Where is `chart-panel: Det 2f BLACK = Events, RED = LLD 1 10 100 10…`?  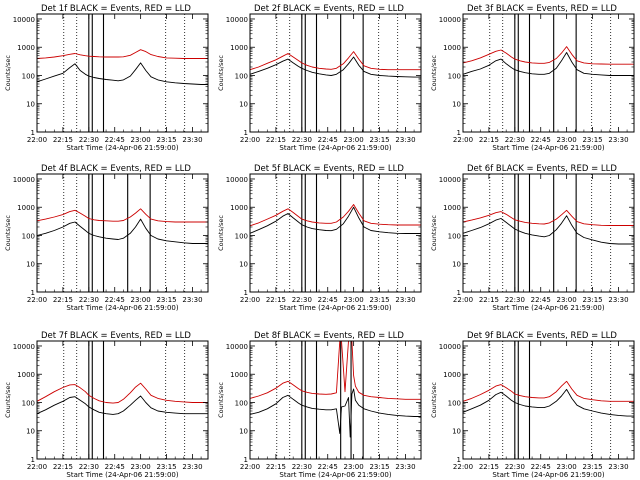 chart-panel: Det 2f BLACK = Events, RED = LLD 1 10 100 10… is located at coordinates (319, 78).